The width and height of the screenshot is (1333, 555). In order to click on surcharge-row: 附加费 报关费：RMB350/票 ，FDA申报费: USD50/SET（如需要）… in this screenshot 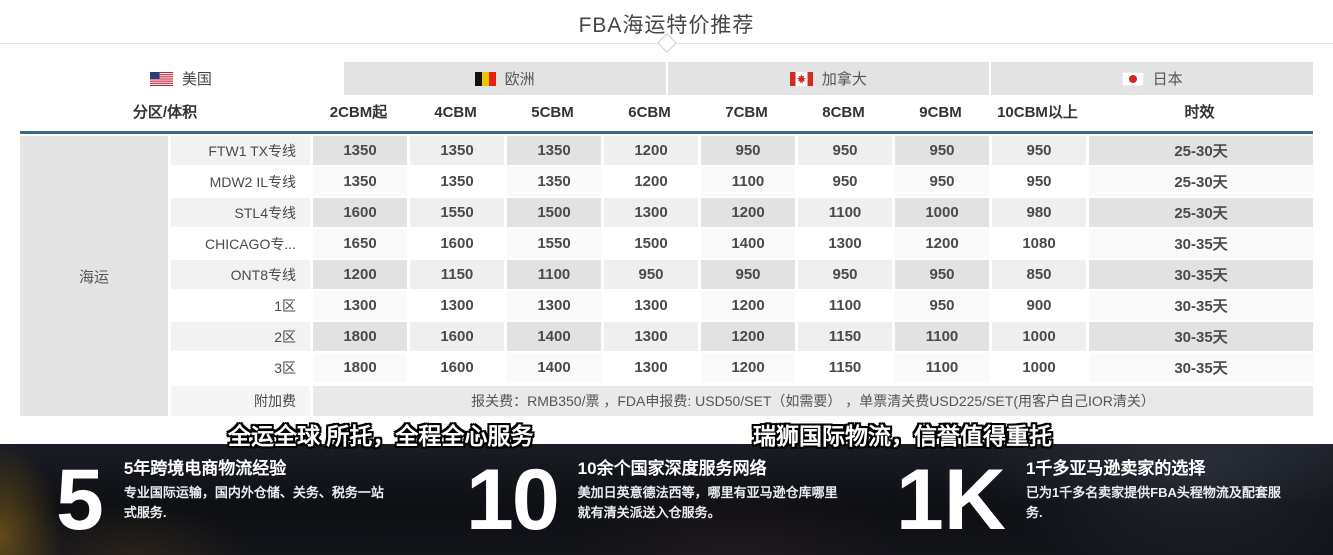, I will do `click(666, 399)`.